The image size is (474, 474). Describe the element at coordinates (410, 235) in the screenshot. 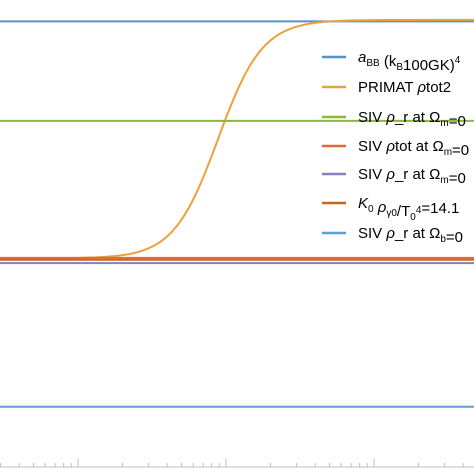

I see `legend-label-7: SIV ρ_r at Ωb=0` at that location.